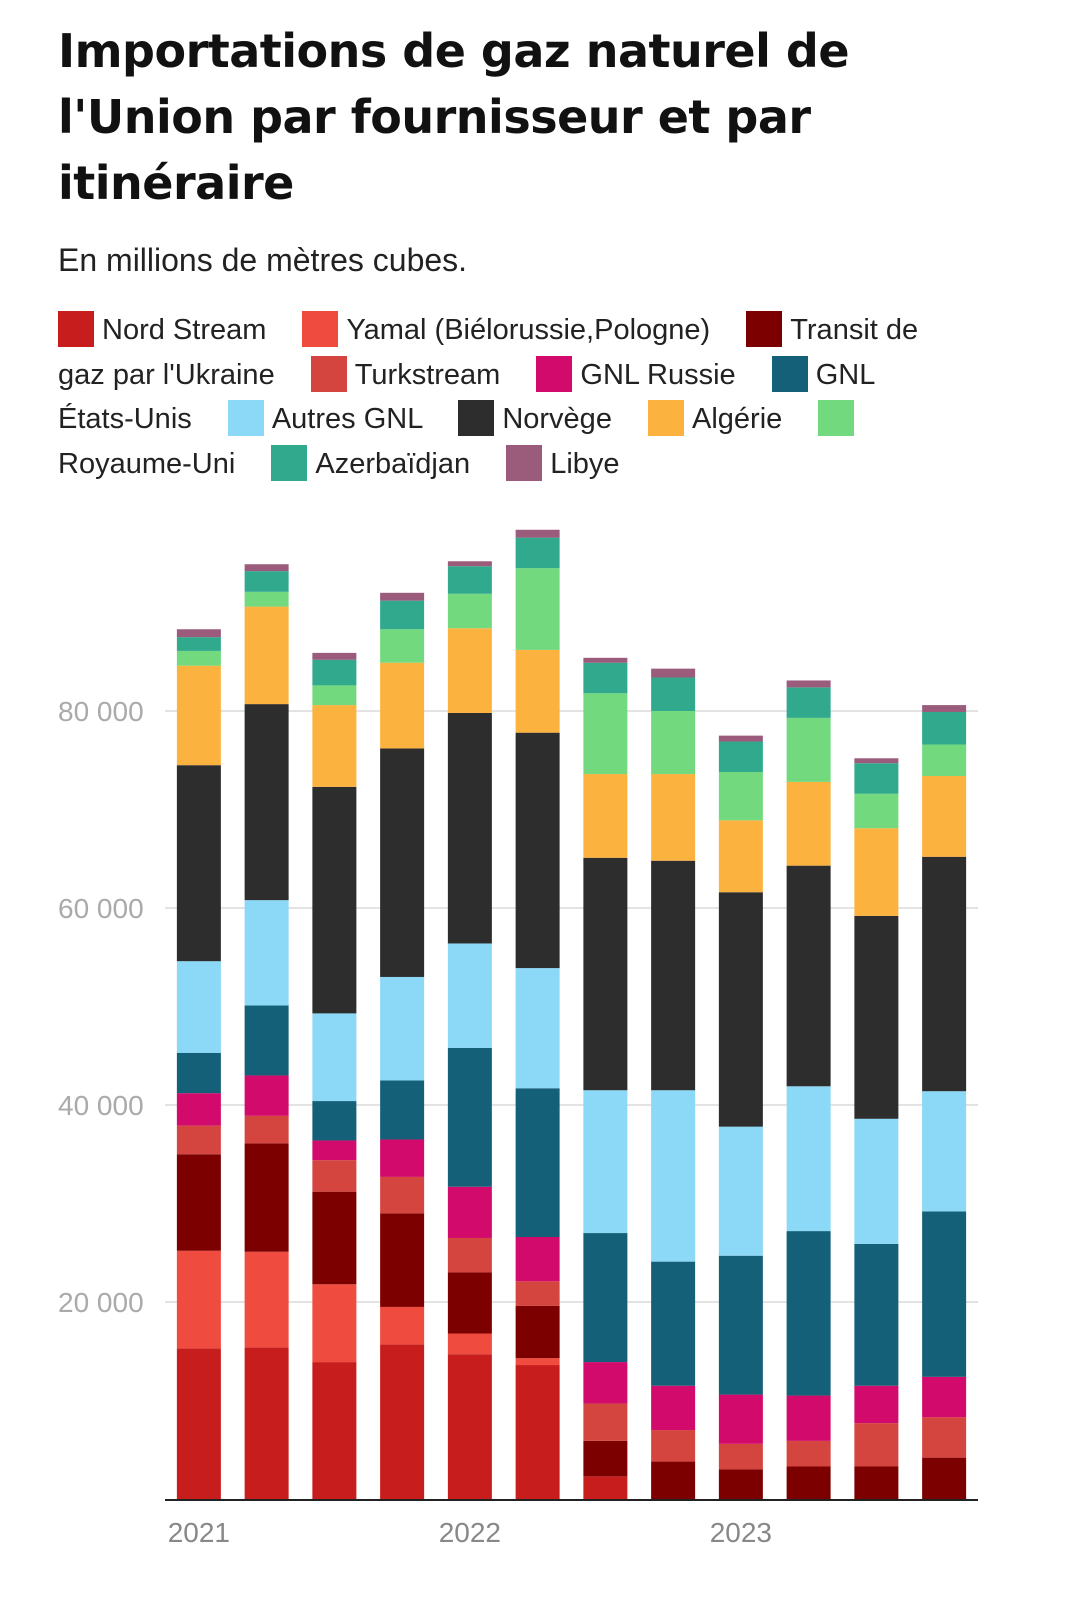 The height and width of the screenshot is (1620, 1073). Describe the element at coordinates (101, 1105) in the screenshot. I see `y-tick-label: 40 000` at that location.